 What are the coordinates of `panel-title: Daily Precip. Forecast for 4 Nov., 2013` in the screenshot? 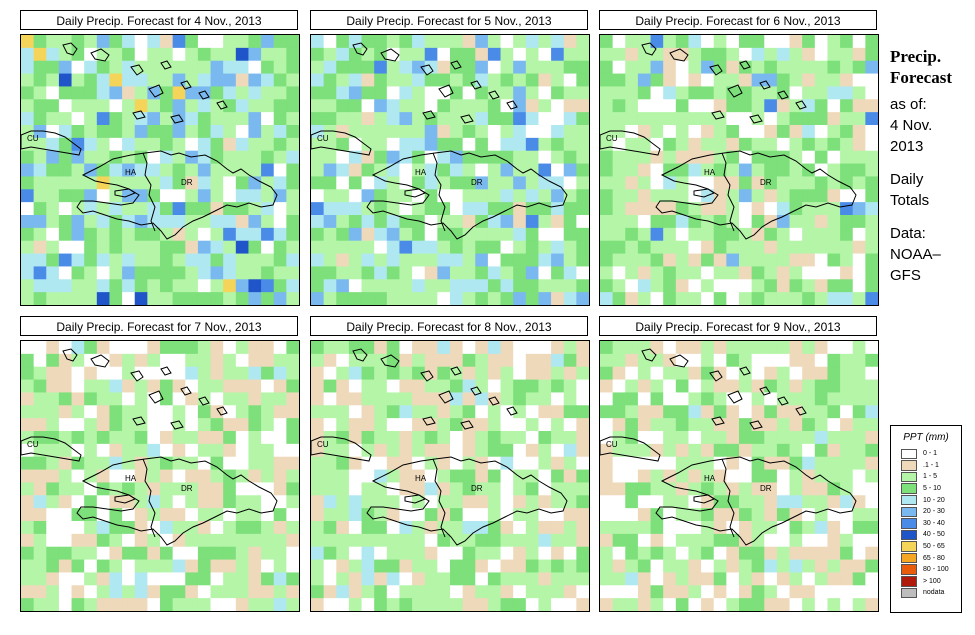 It's located at (159, 20).